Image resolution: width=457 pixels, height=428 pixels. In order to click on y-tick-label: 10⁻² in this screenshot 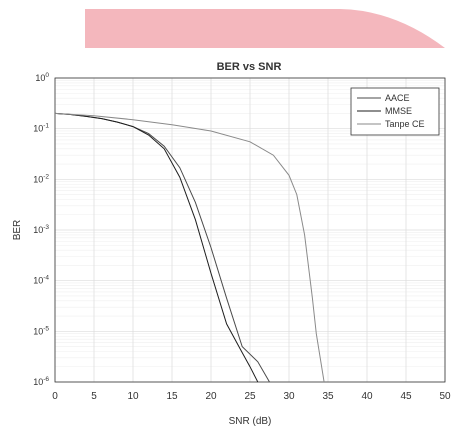, I will do `click(41, 178)`.